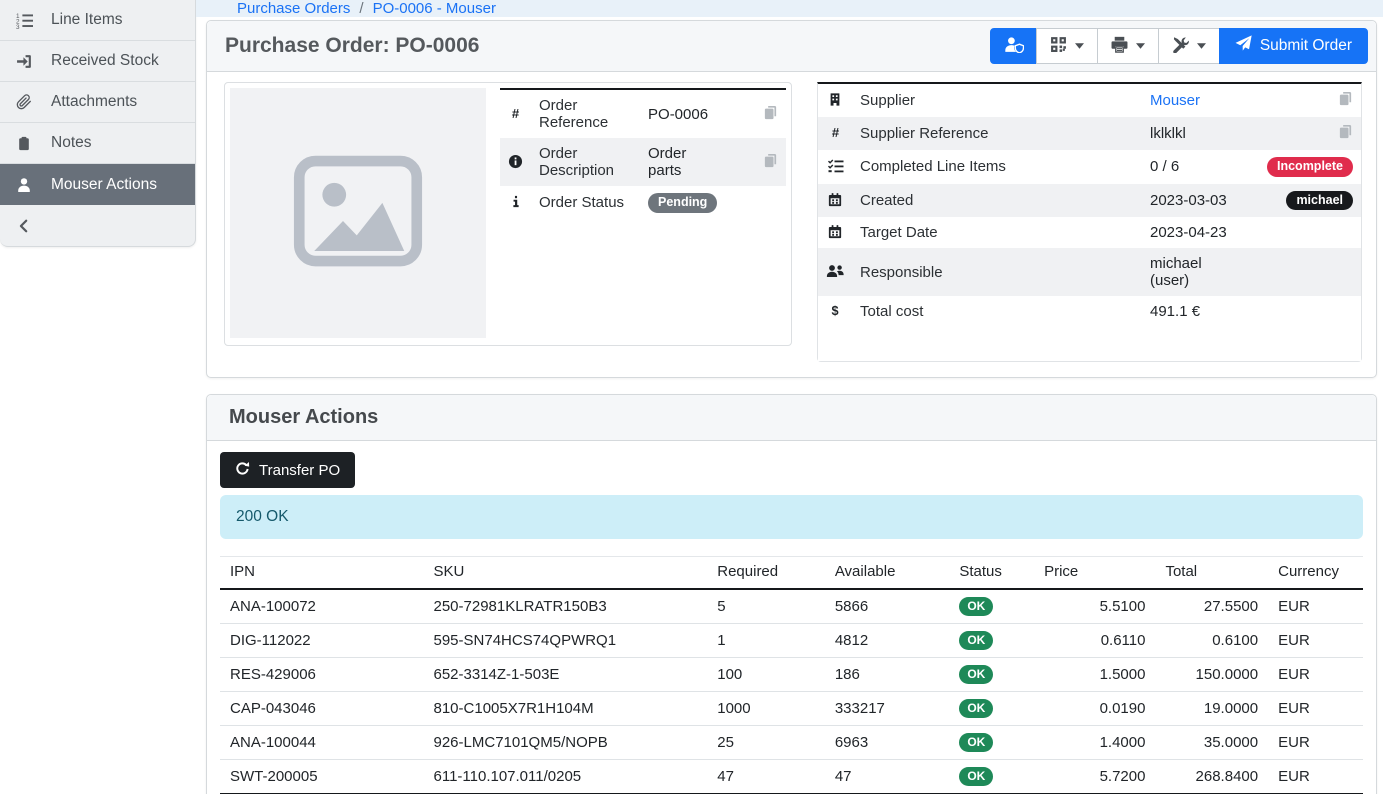  Describe the element at coordinates (835, 201) in the screenshot. I see `calendar-icon` at that location.